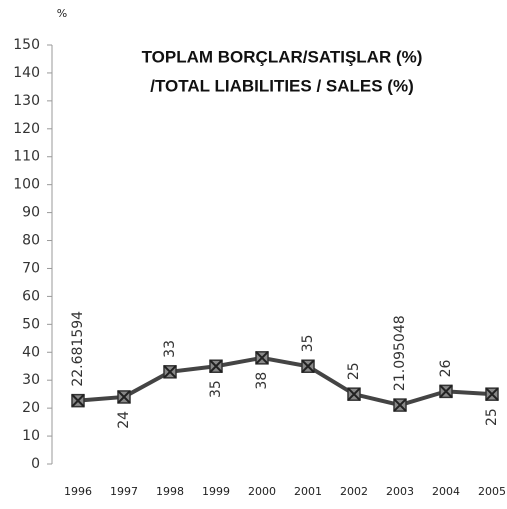 This screenshot has width=507, height=509. I want to click on x-tick-label: 1996, so click(78, 491).